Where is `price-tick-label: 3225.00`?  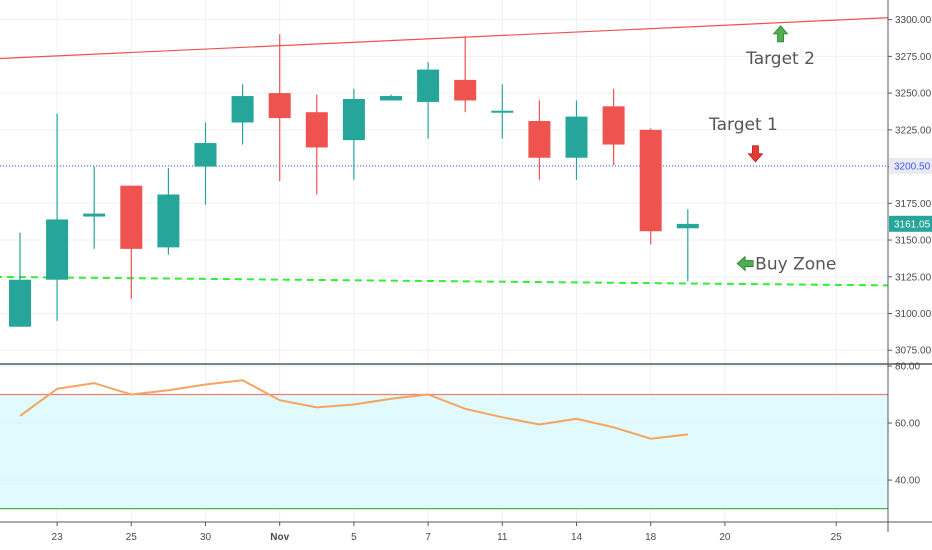 price-tick-label: 3225.00 is located at coordinates (913, 130).